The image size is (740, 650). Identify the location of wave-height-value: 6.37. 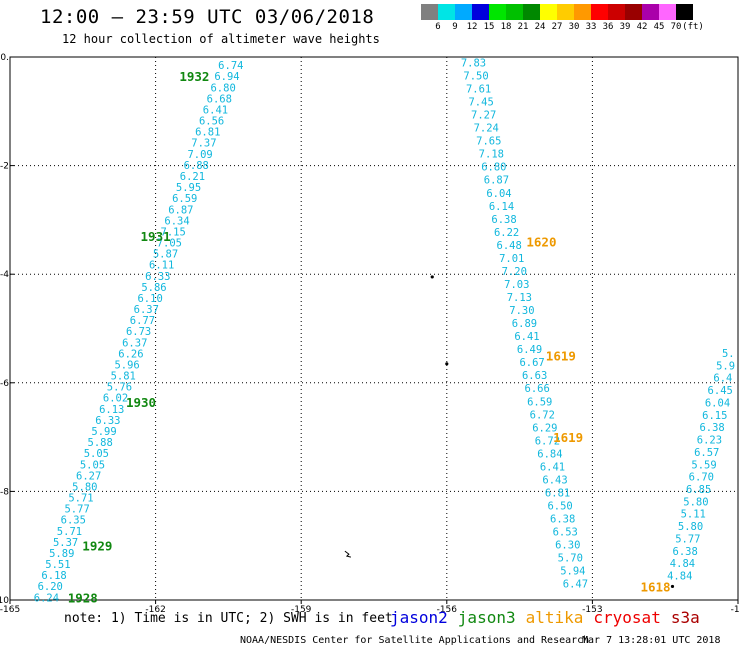
(146, 310).